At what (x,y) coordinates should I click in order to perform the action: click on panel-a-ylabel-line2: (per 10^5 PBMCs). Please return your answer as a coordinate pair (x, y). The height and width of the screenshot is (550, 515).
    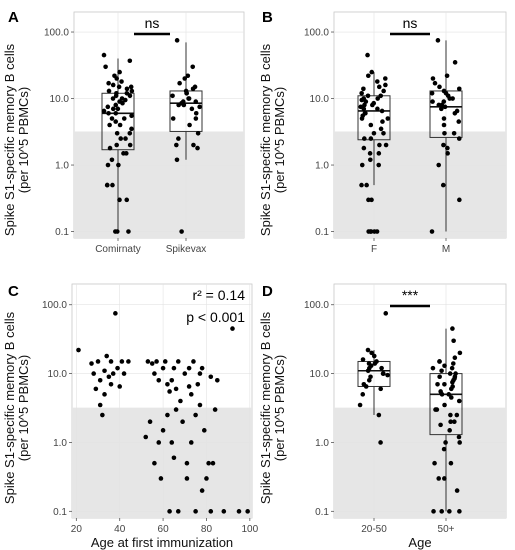
    Looking at the image, I should click on (23, 140).